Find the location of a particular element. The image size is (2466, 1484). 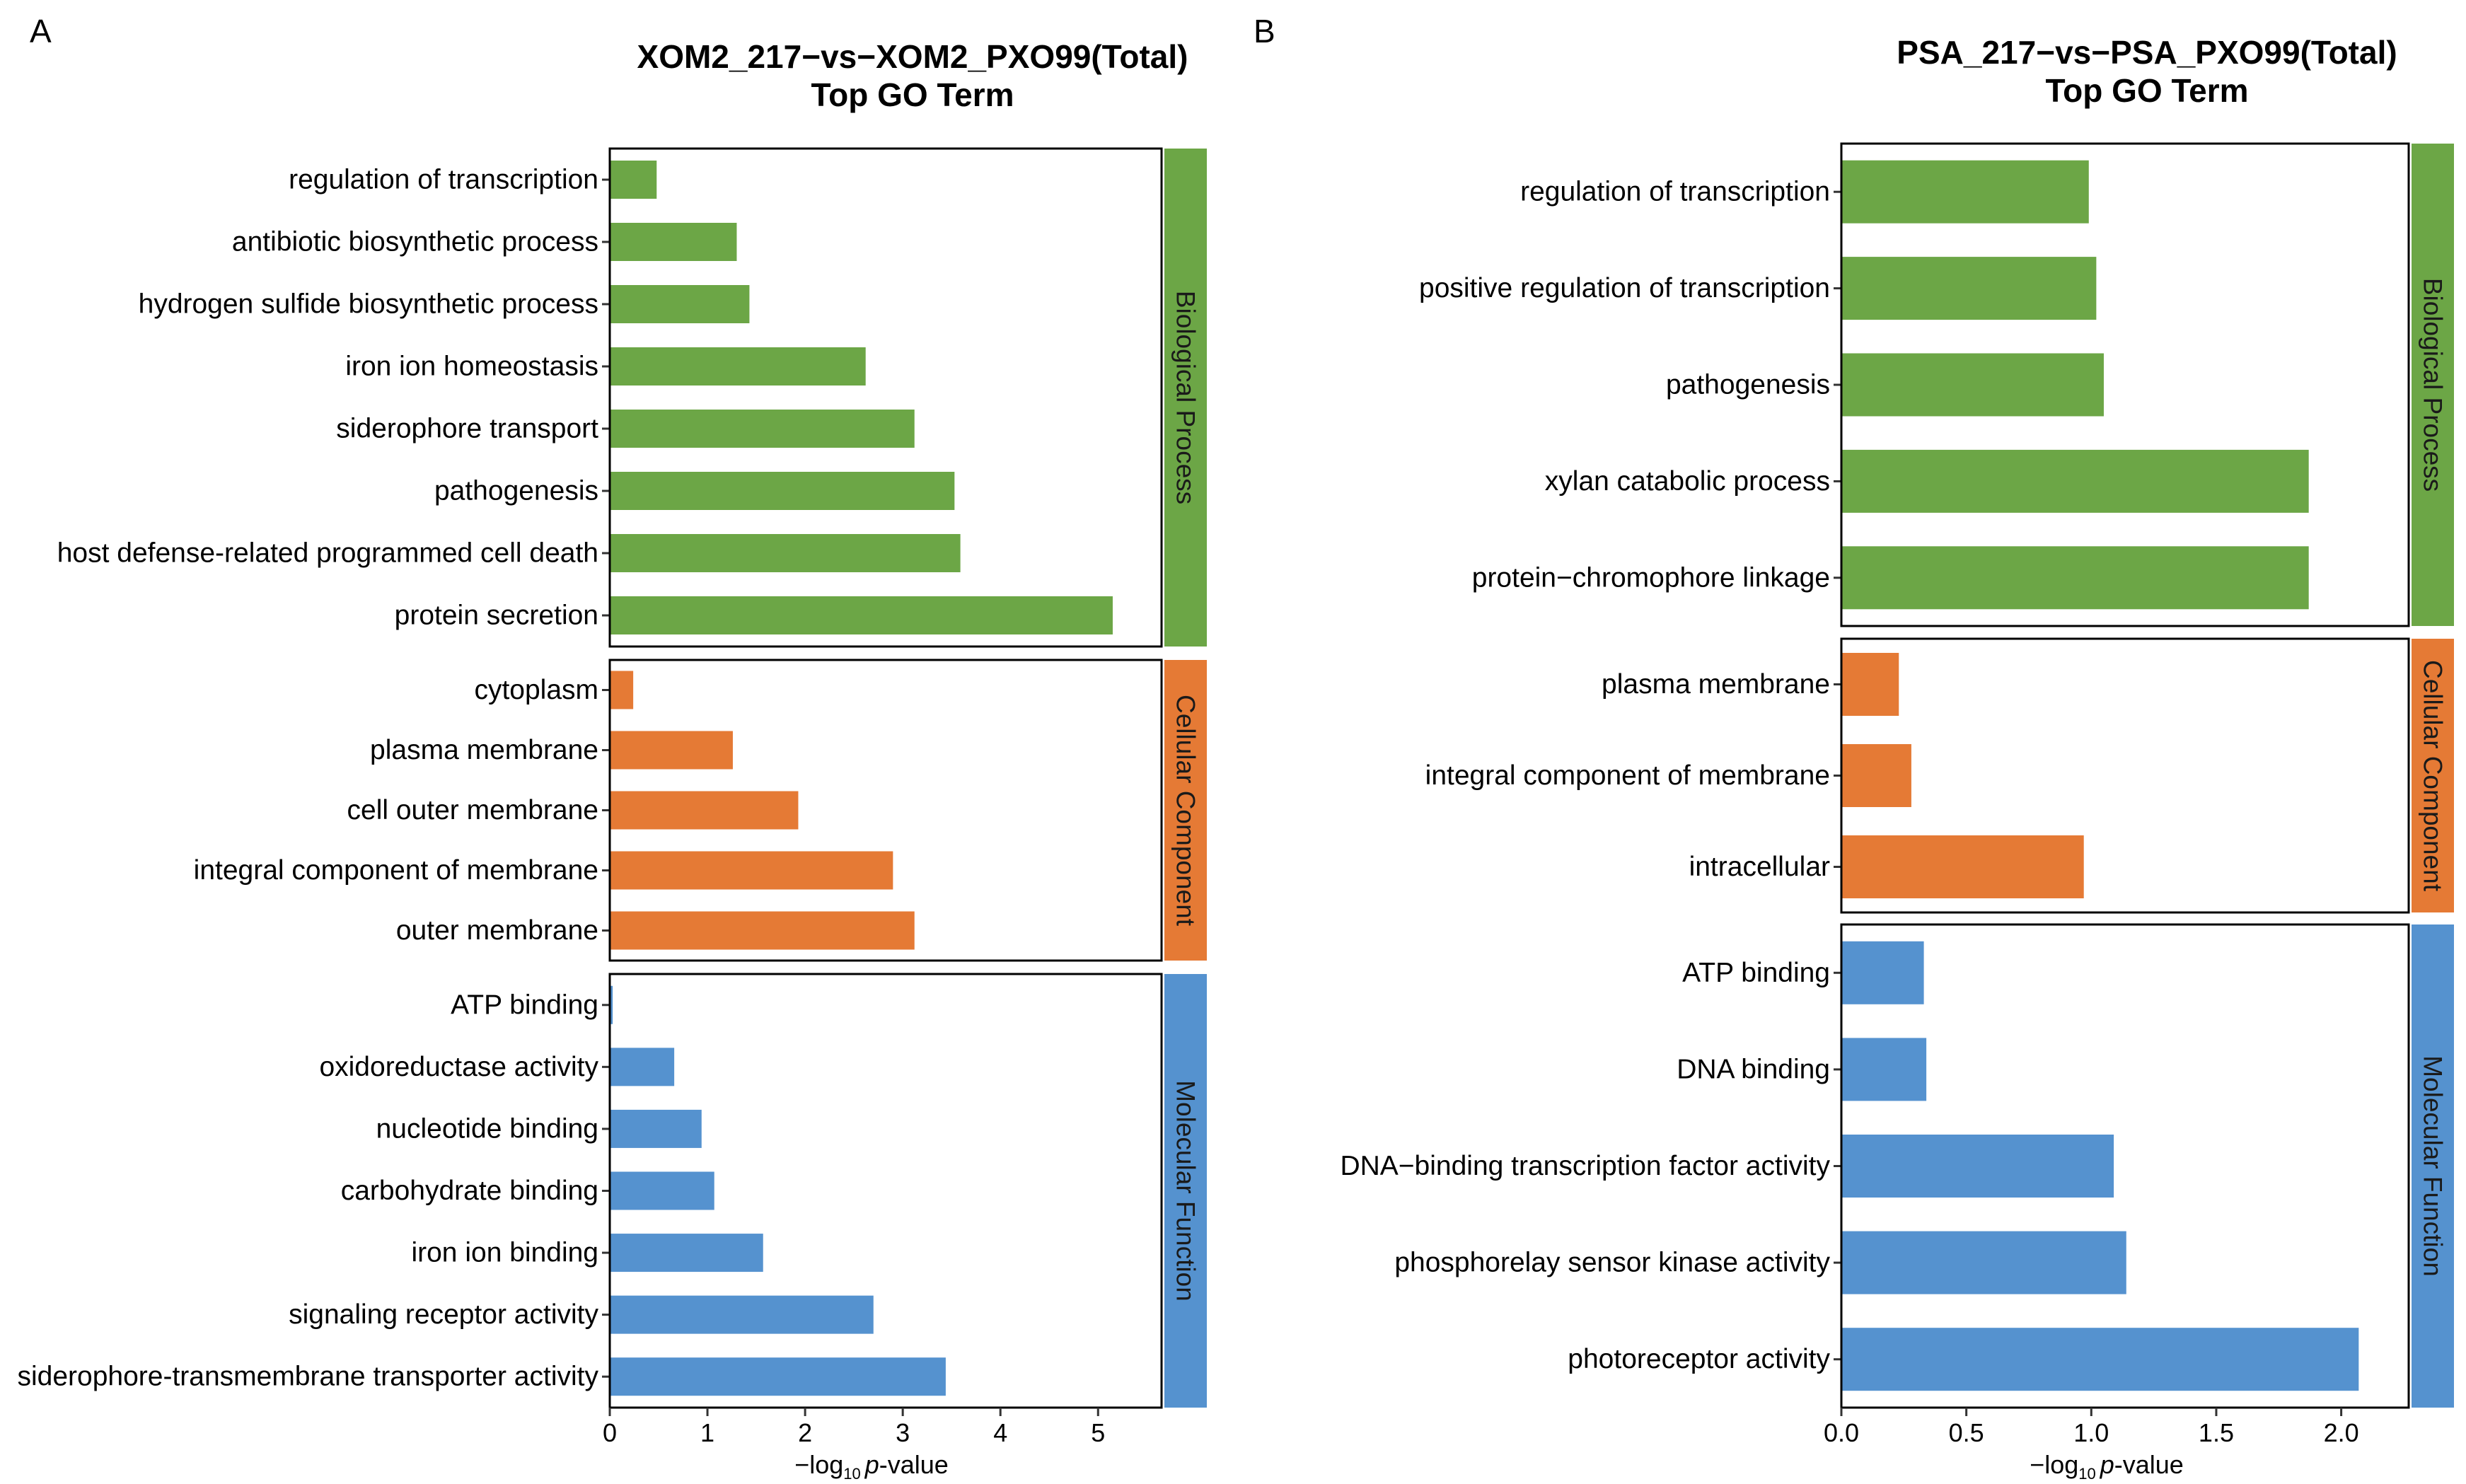

panel-b-biological-process-positive-regulation-of-transcription-bar is located at coordinates (1969, 288).